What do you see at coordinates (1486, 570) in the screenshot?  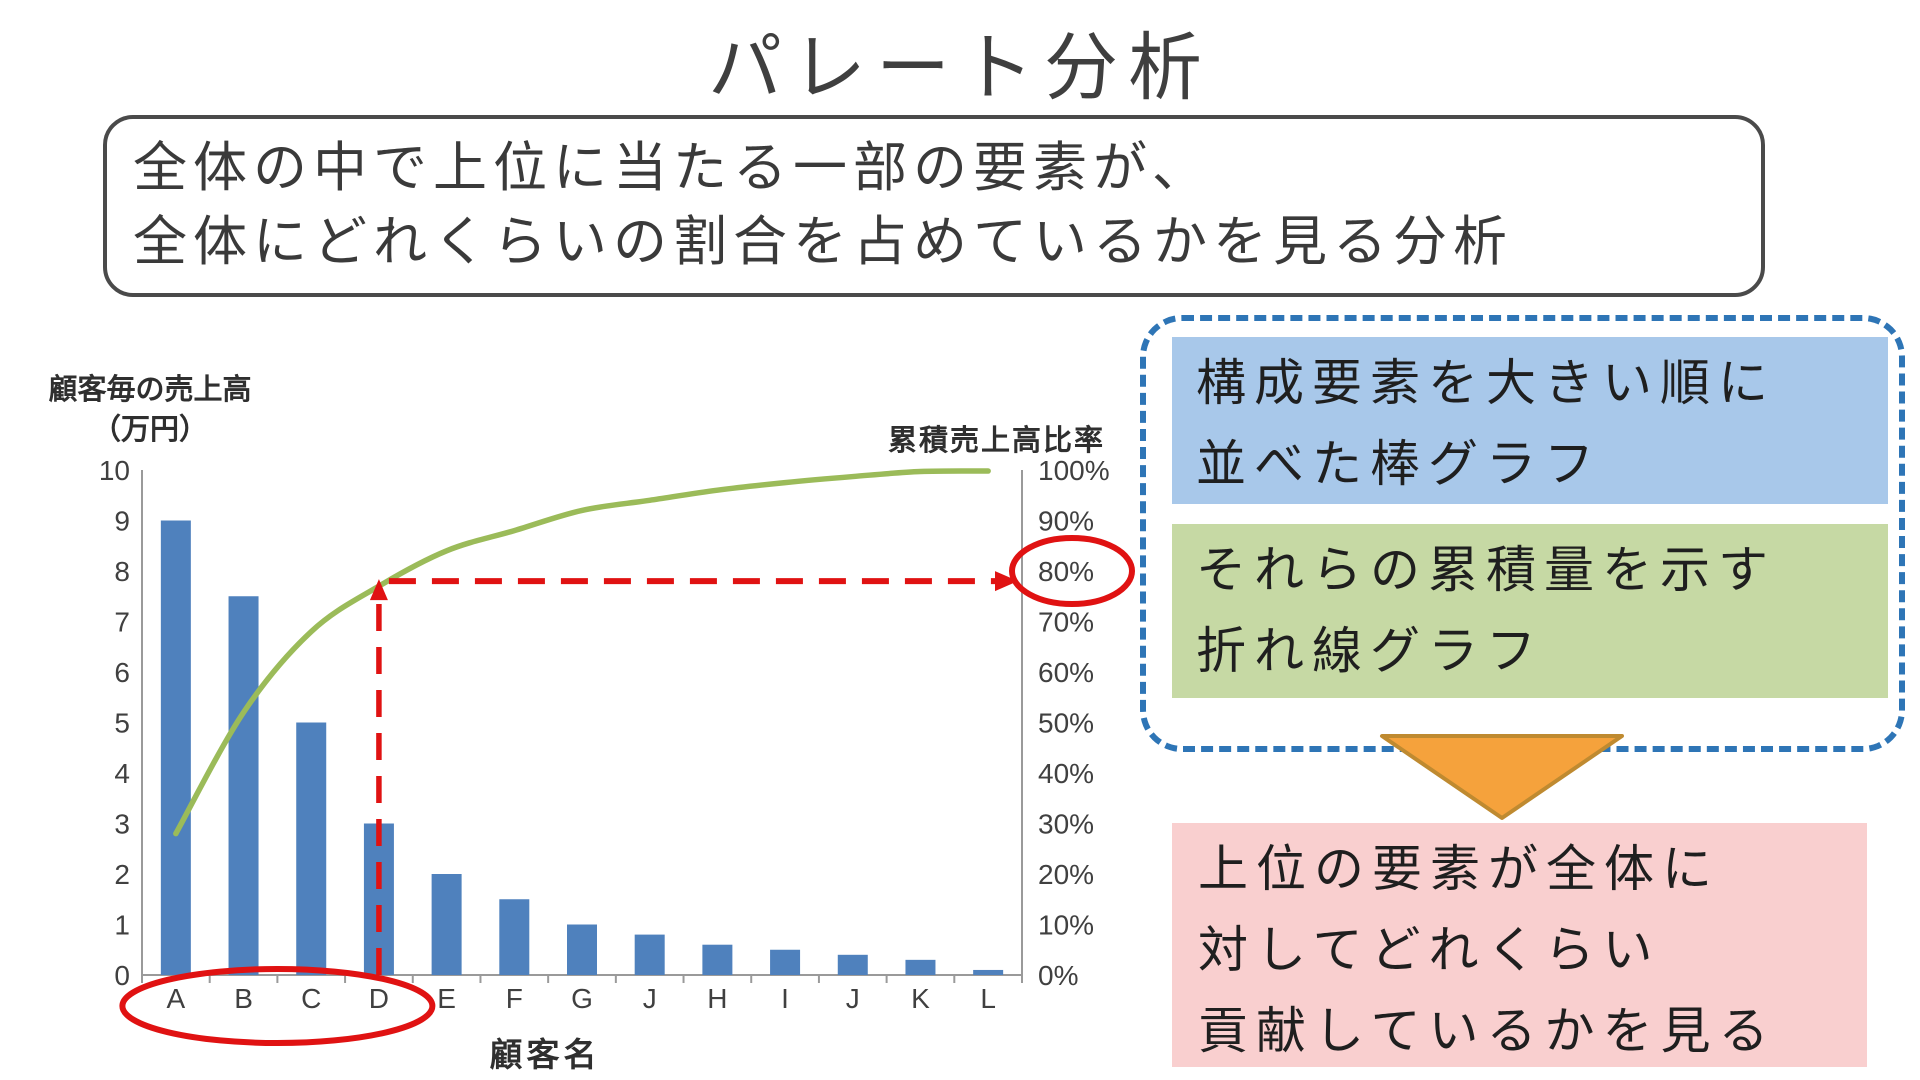 I see `line-graph-callout-line-1: それらの累積量を示す` at bounding box center [1486, 570].